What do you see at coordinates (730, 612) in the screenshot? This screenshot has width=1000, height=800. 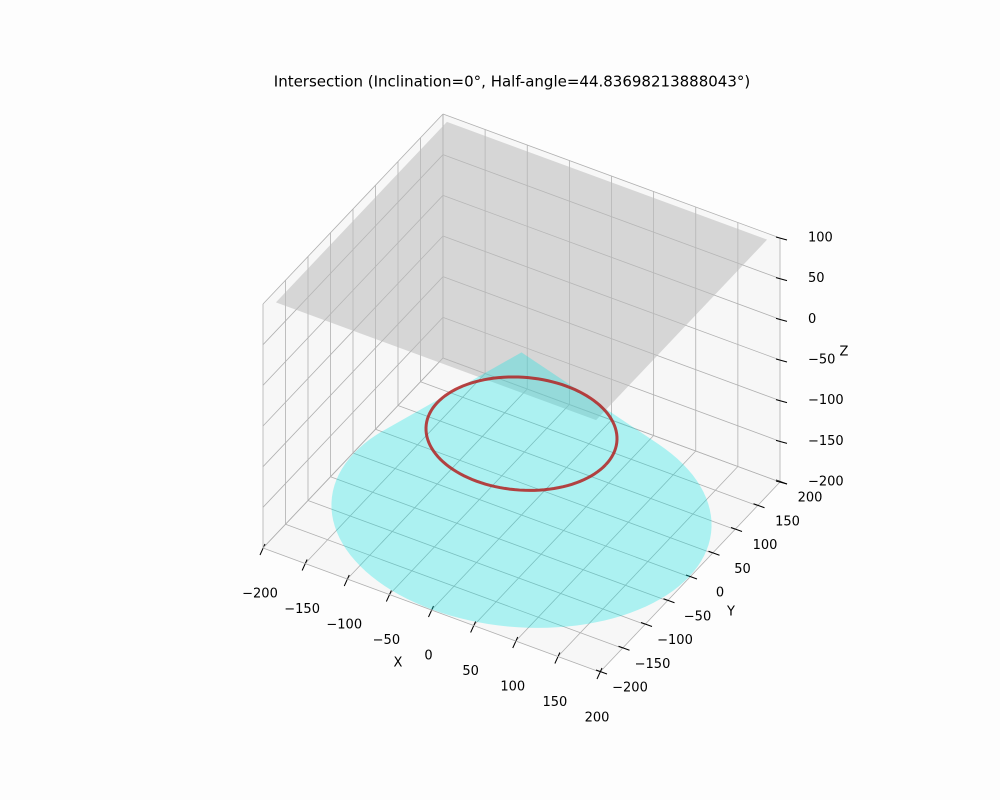 I see `y-axis-label: Y` at bounding box center [730, 612].